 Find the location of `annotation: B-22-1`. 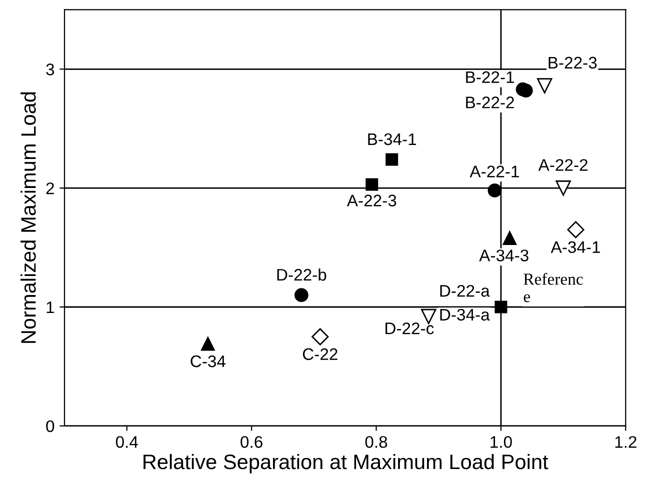

annotation: B-22-1 is located at coordinates (490, 77).